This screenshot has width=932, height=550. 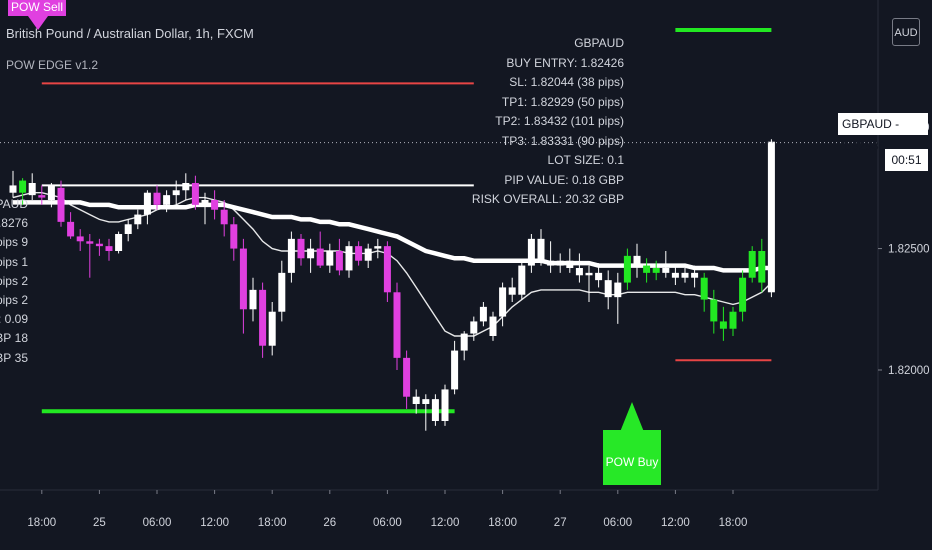 What do you see at coordinates (632, 457) in the screenshot?
I see `pow-buy-signal: POW Buy` at bounding box center [632, 457].